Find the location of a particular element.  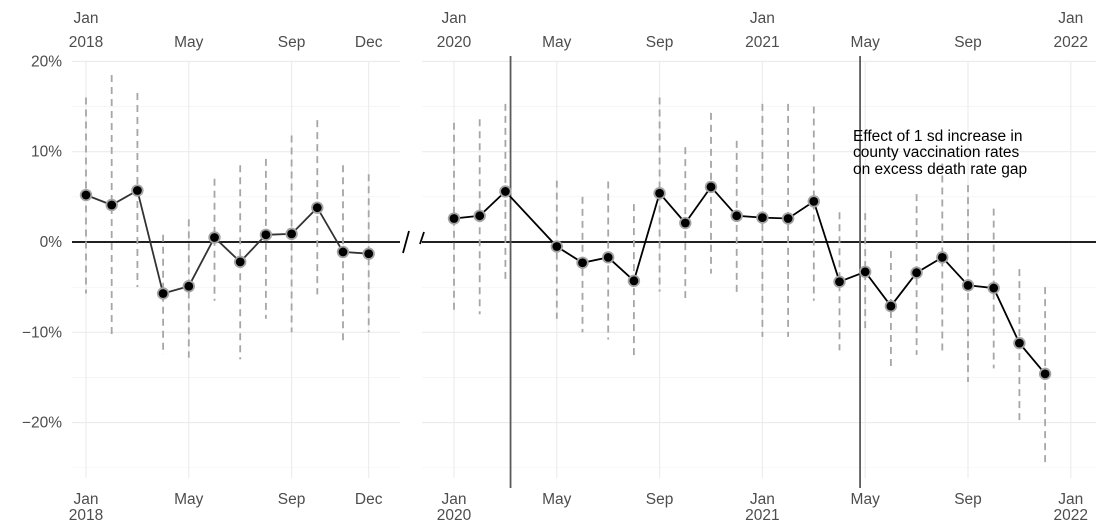

y-tick-label: 20% is located at coordinates (46, 61).